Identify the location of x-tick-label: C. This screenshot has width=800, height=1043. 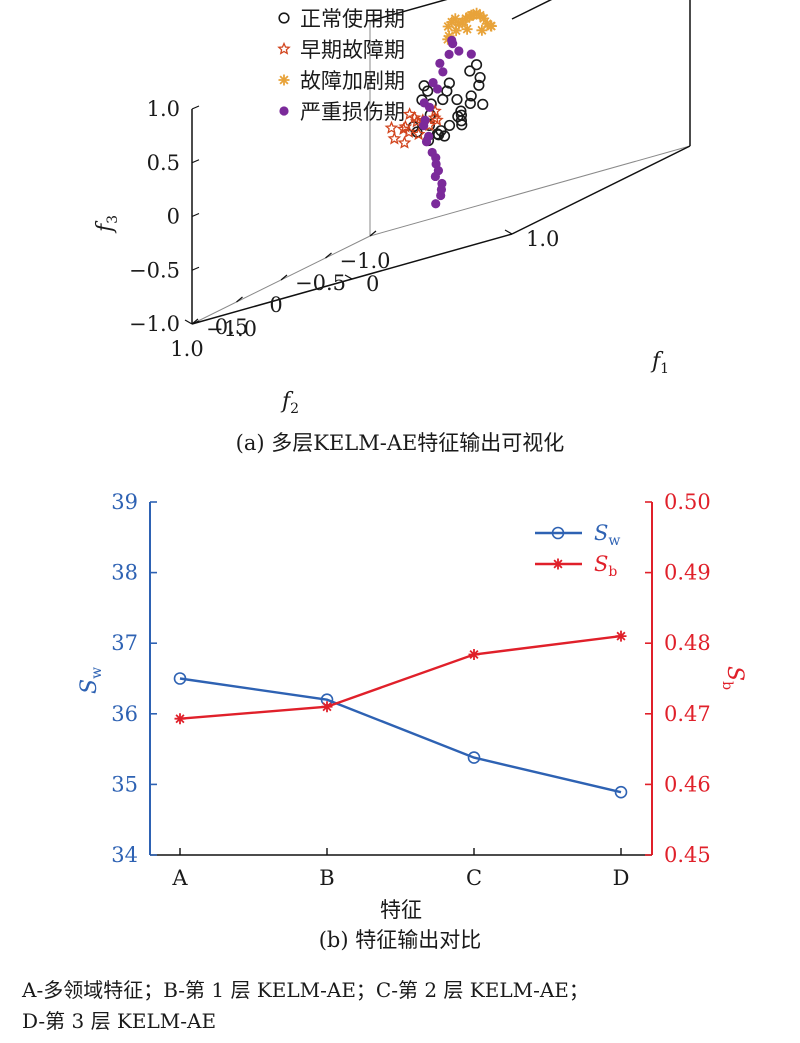
(474, 878).